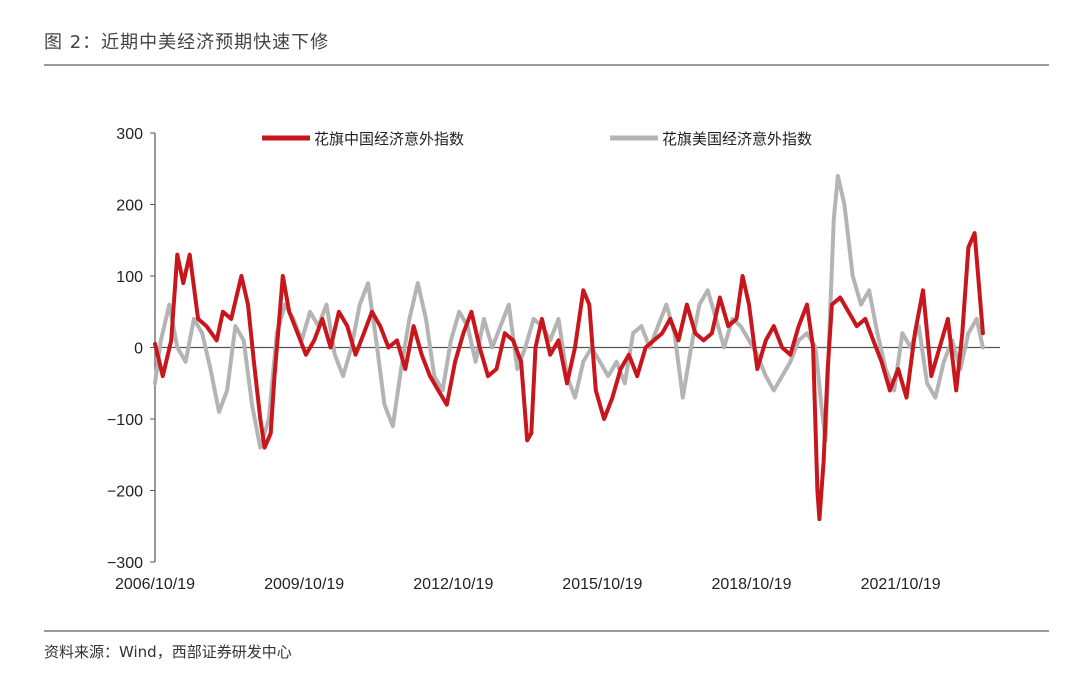 The width and height of the screenshot is (1080, 685). I want to click on y-tick-label: 200, so click(129, 206).